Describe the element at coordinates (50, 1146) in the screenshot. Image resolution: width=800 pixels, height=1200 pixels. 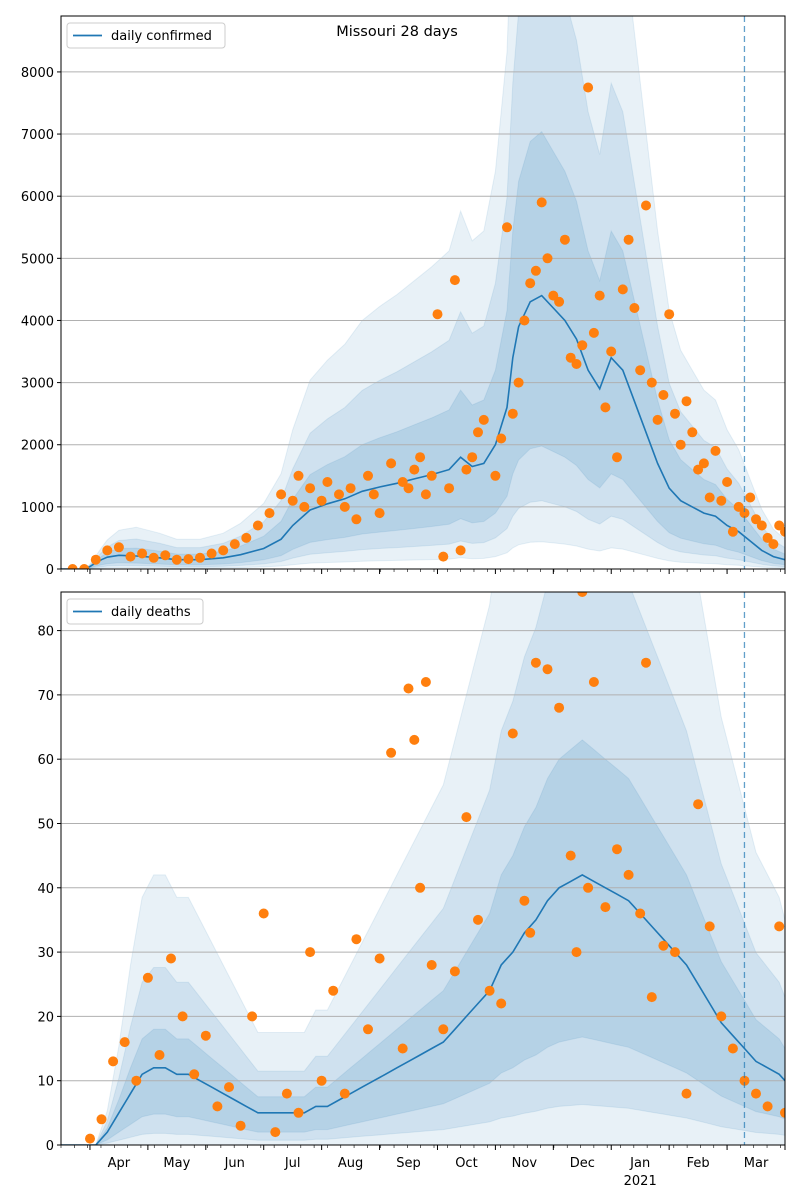
I see `deaths-ytick-label: 0` at that location.